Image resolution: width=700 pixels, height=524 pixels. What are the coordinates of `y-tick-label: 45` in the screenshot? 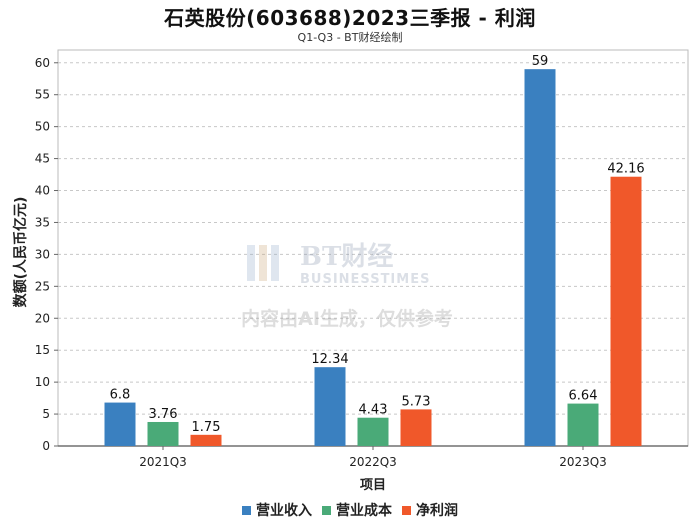 It's located at (42, 159).